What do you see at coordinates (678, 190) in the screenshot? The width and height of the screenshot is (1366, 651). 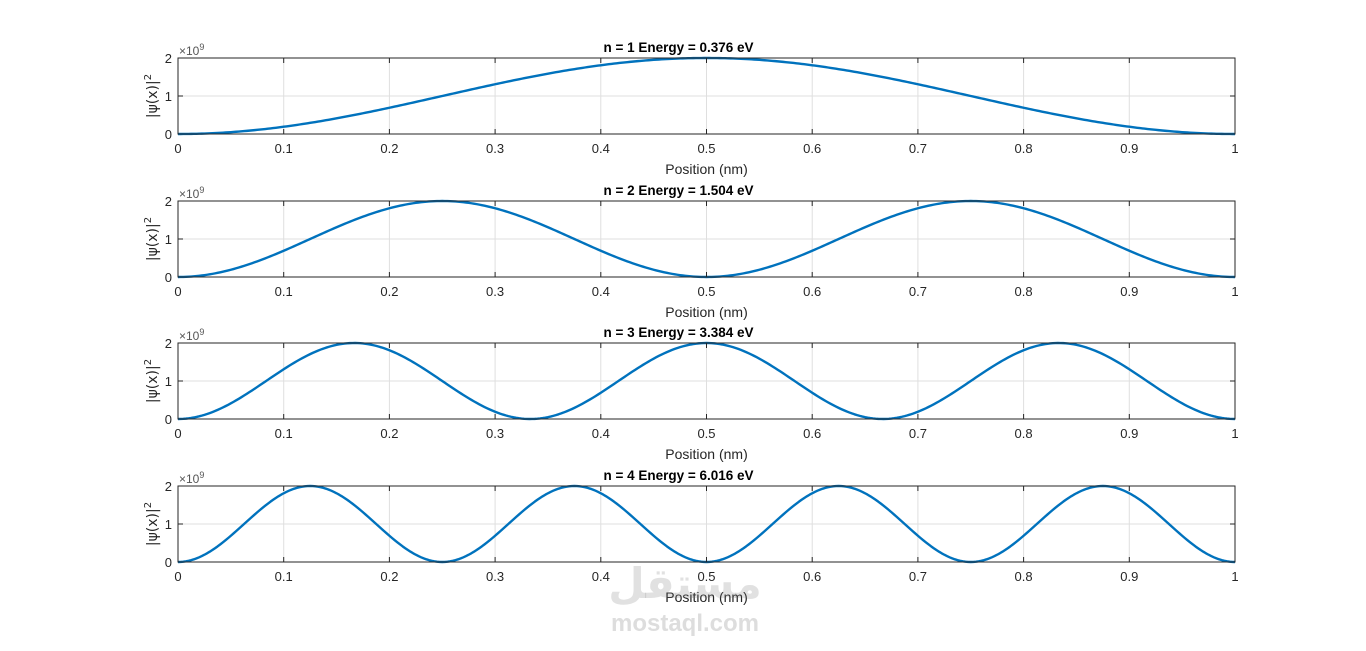 I see `subplot-title: n = 2 Energy = 1.504 eV` at bounding box center [678, 190].